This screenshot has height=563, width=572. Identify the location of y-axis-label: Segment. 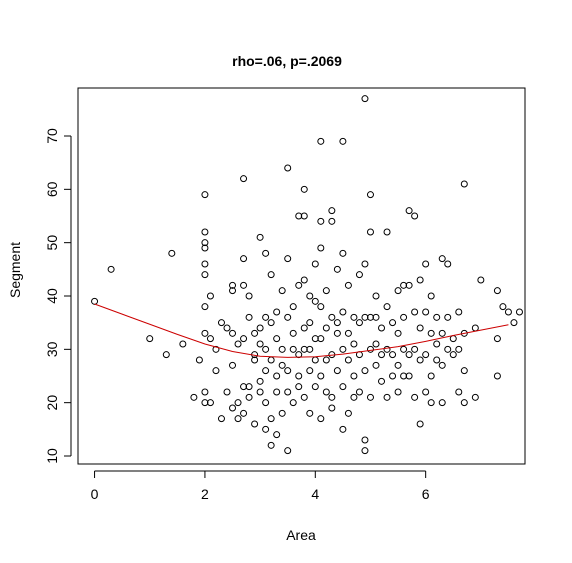
(15, 270).